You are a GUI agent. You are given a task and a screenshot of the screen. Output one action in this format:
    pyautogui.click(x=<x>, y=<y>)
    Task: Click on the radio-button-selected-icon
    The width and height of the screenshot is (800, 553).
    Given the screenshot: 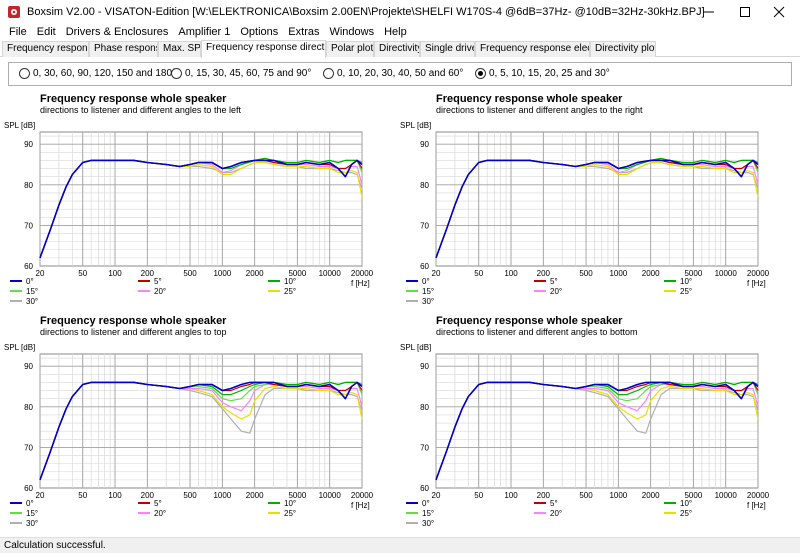 What is the action you would take?
    pyautogui.click(x=480, y=73)
    